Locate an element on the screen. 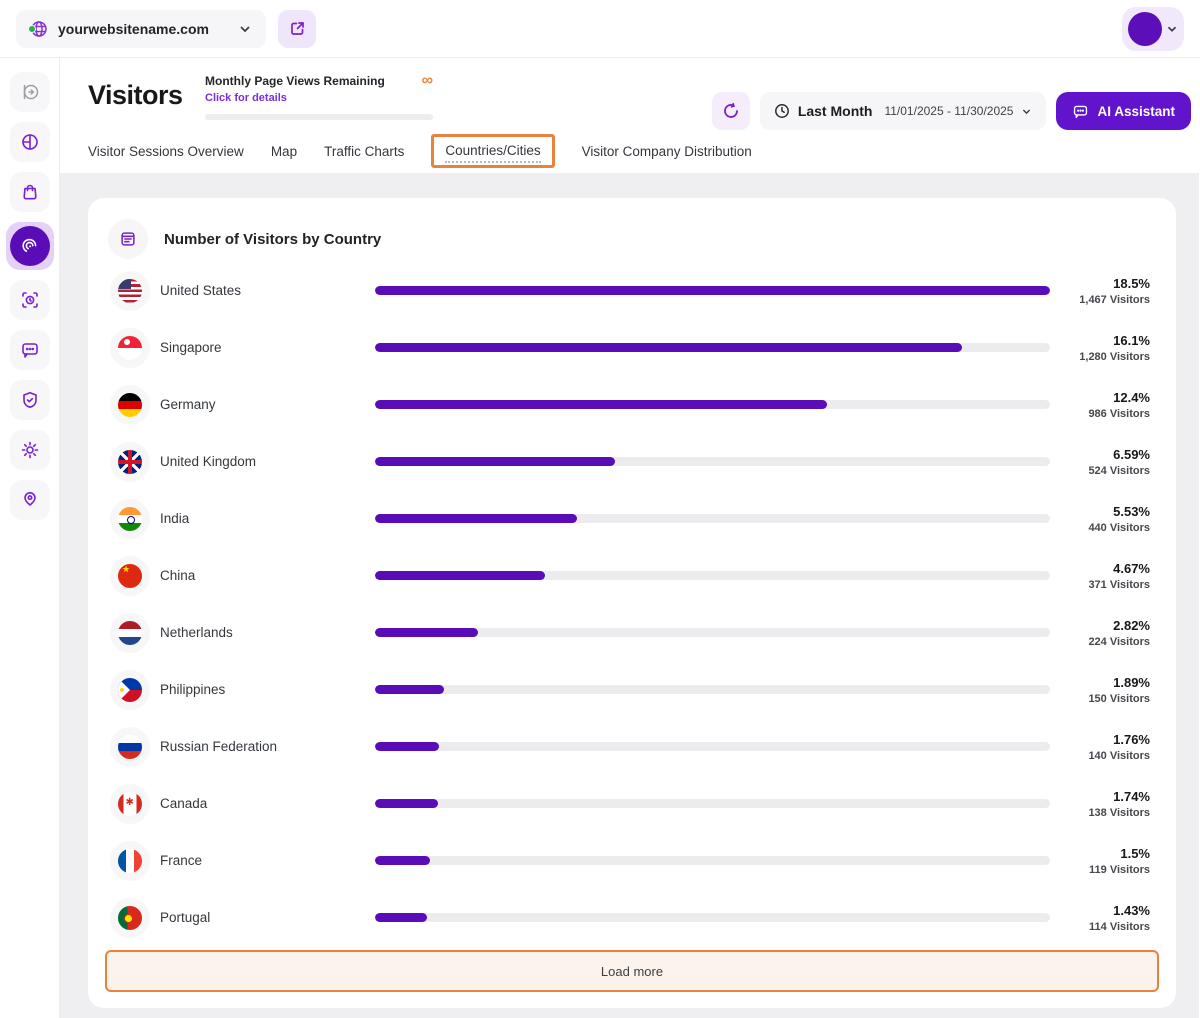 The image size is (1200, 1018). date-range-value: 11/01/2025 - 11/30/2025 is located at coordinates (949, 111).